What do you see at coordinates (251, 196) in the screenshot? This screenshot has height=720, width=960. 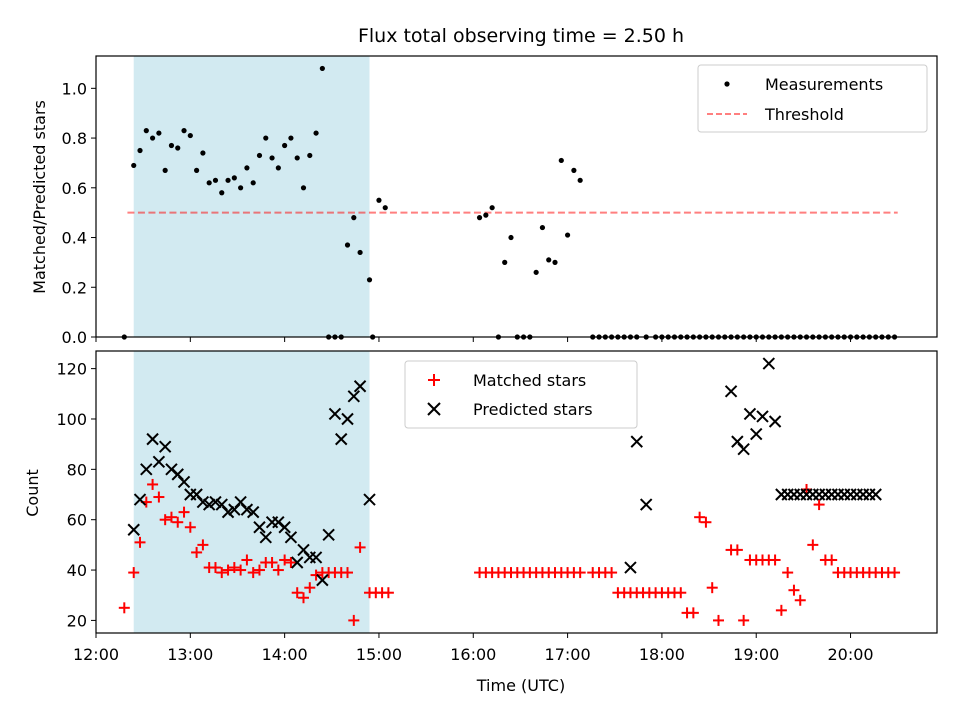 I see `top-shaded-span` at bounding box center [251, 196].